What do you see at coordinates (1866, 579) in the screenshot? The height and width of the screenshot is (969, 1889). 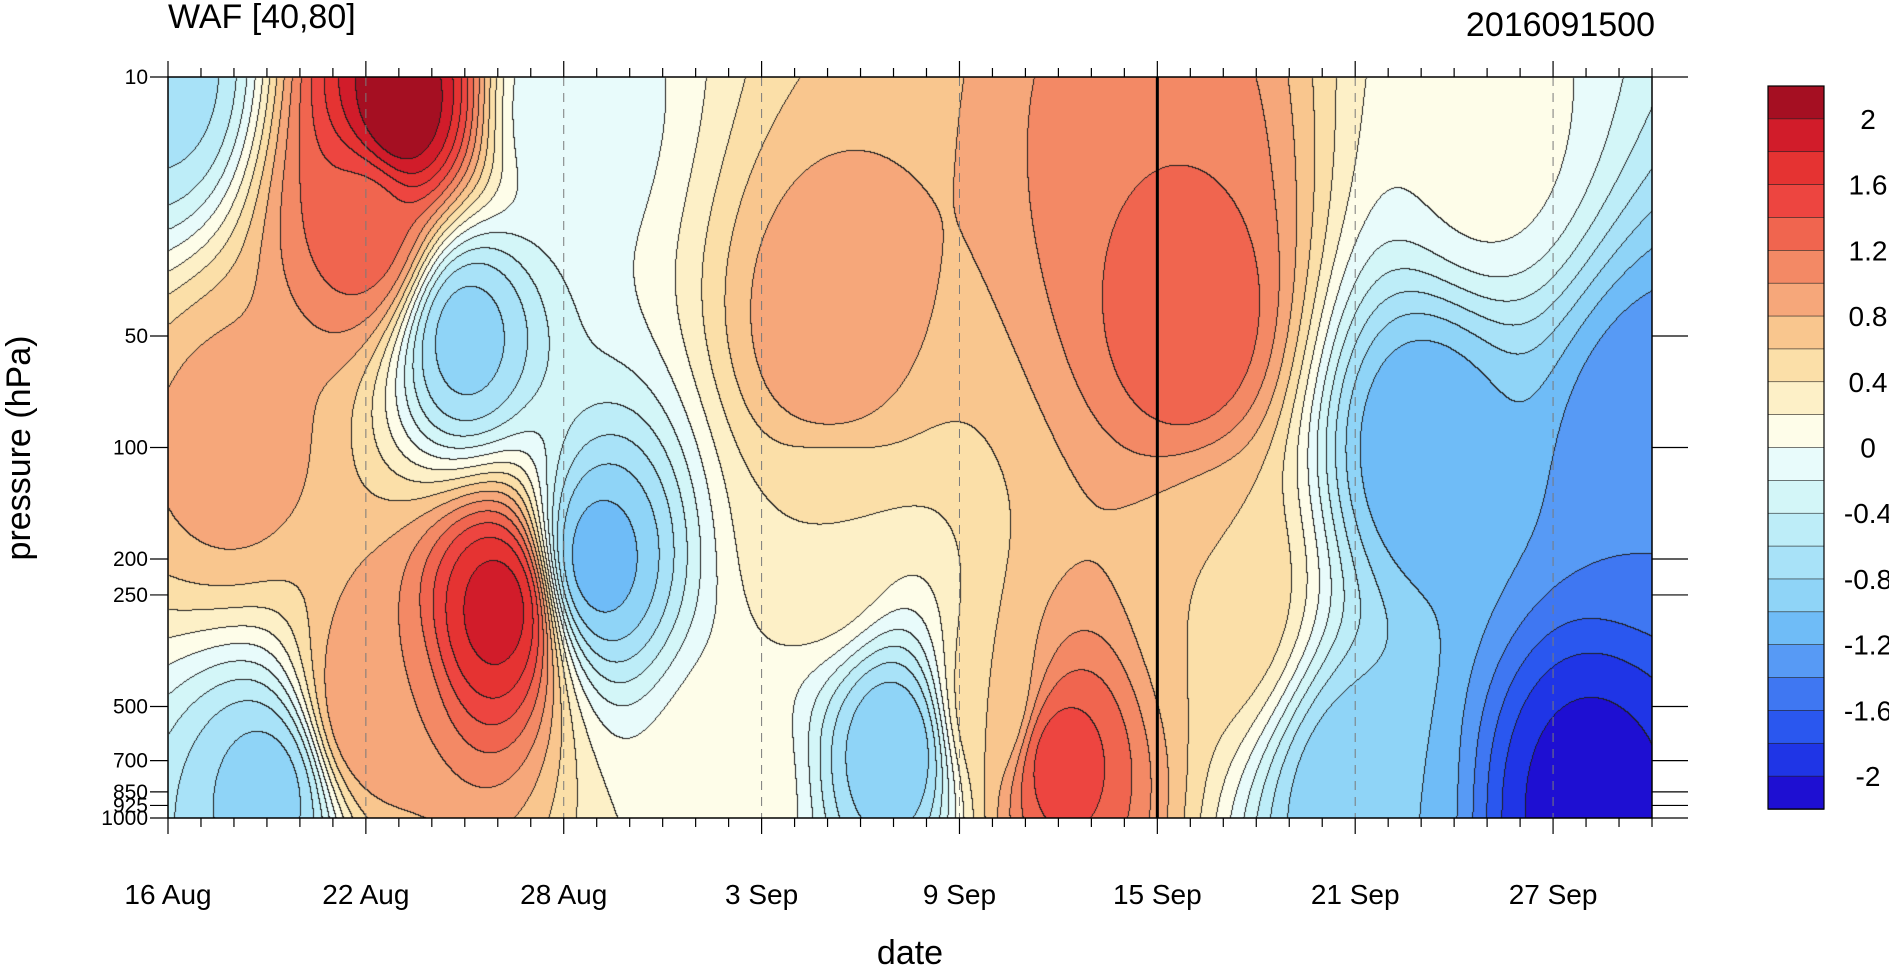 I see `colorbar-label: -0.8` at bounding box center [1866, 579].